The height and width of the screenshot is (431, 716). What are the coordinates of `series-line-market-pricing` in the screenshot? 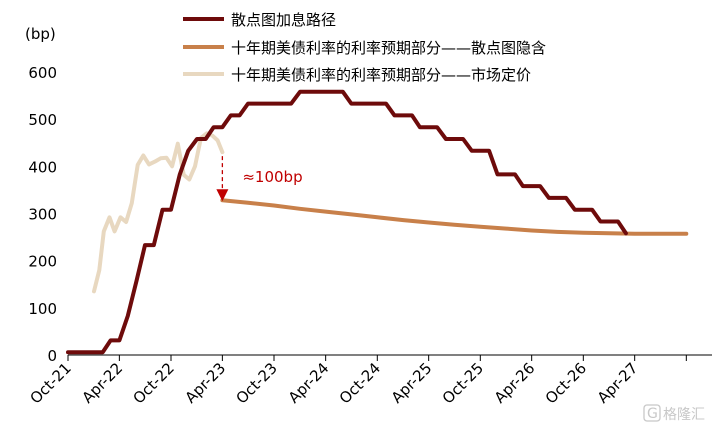 It's located at (158, 212).